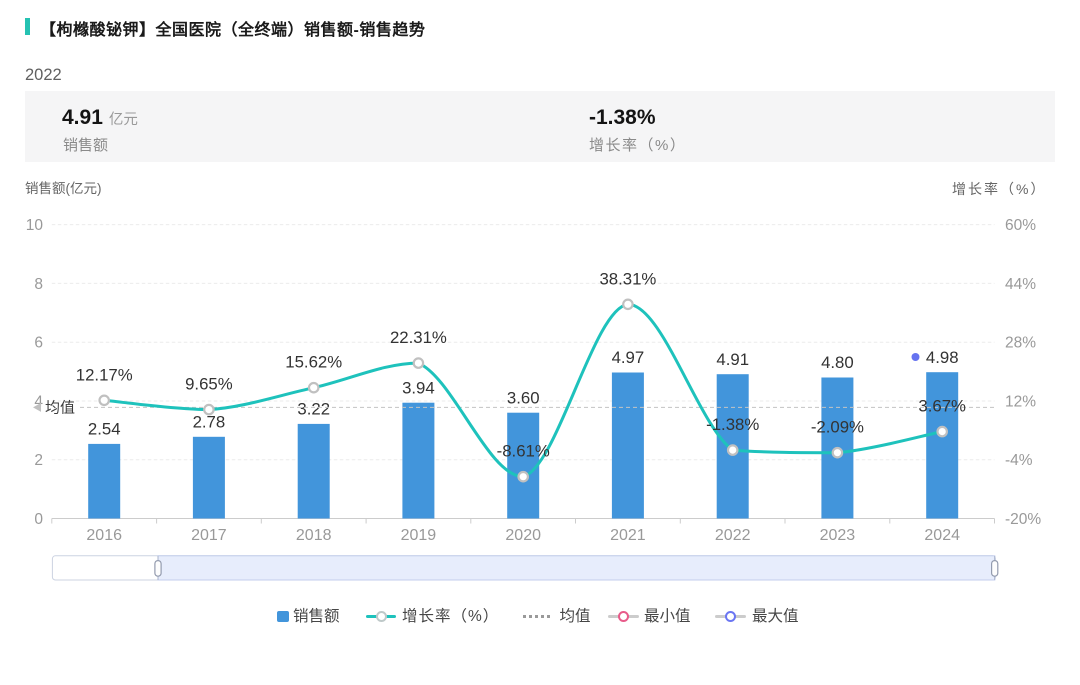  I want to click on svg-text: -1.38%, so click(732, 424).